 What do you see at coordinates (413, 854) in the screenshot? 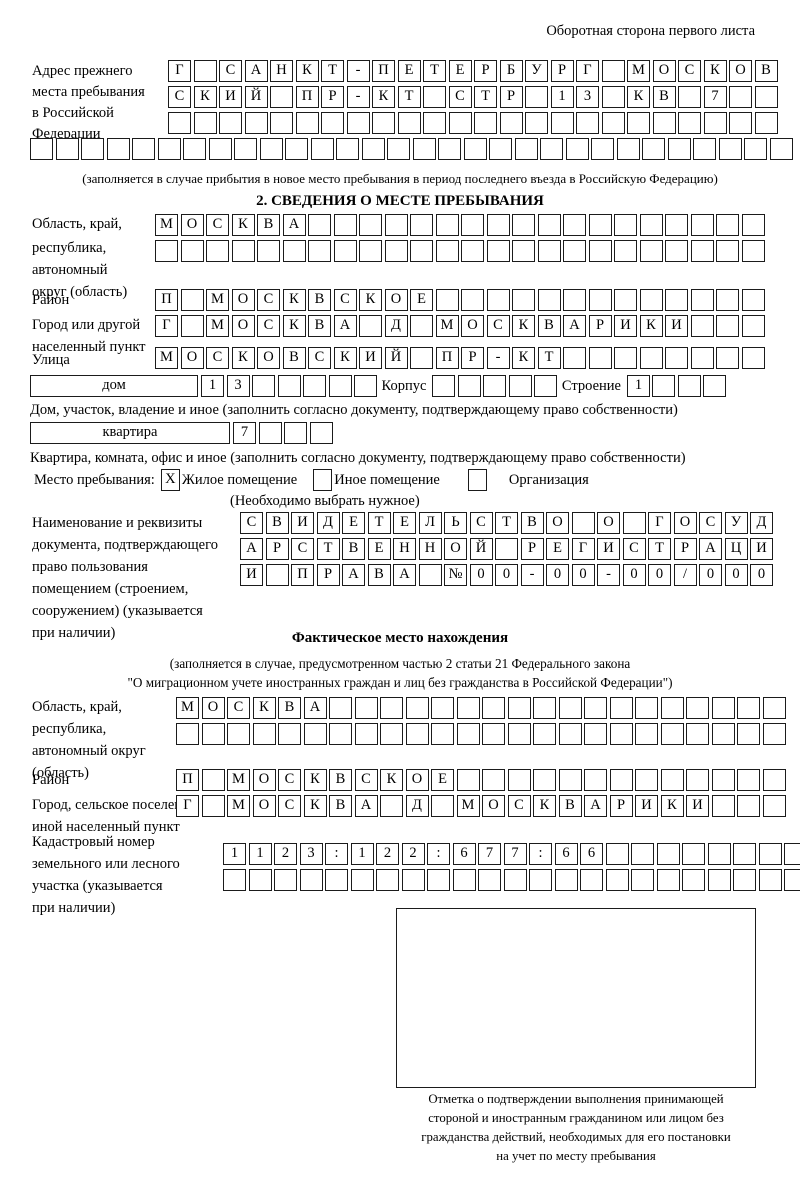
I see `char-cell: 2` at bounding box center [413, 854].